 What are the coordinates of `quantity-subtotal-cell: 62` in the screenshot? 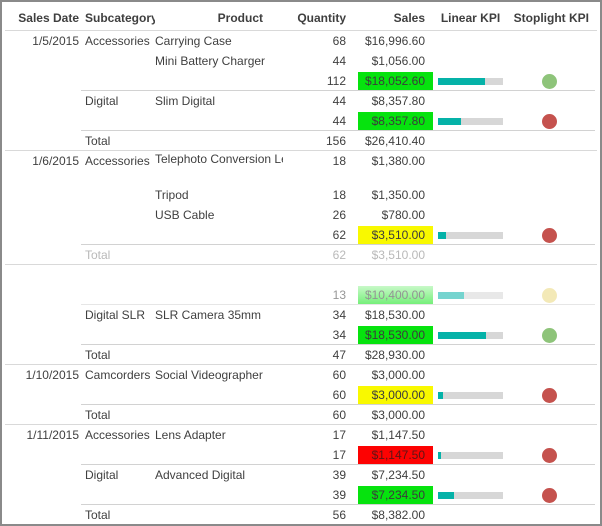 It's located at (339, 235).